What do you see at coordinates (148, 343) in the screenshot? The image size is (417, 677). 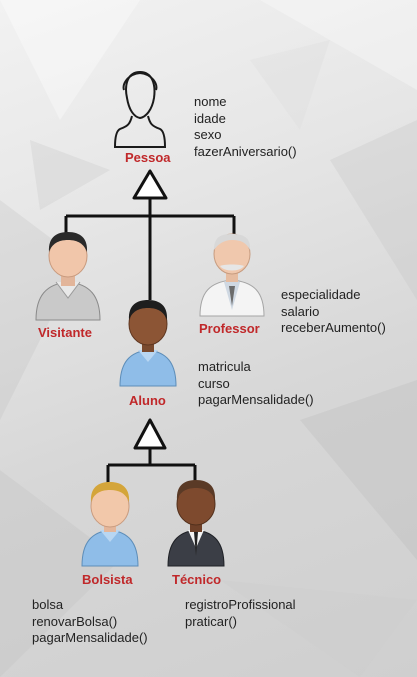 I see `student-blue-shirt-icon` at bounding box center [148, 343].